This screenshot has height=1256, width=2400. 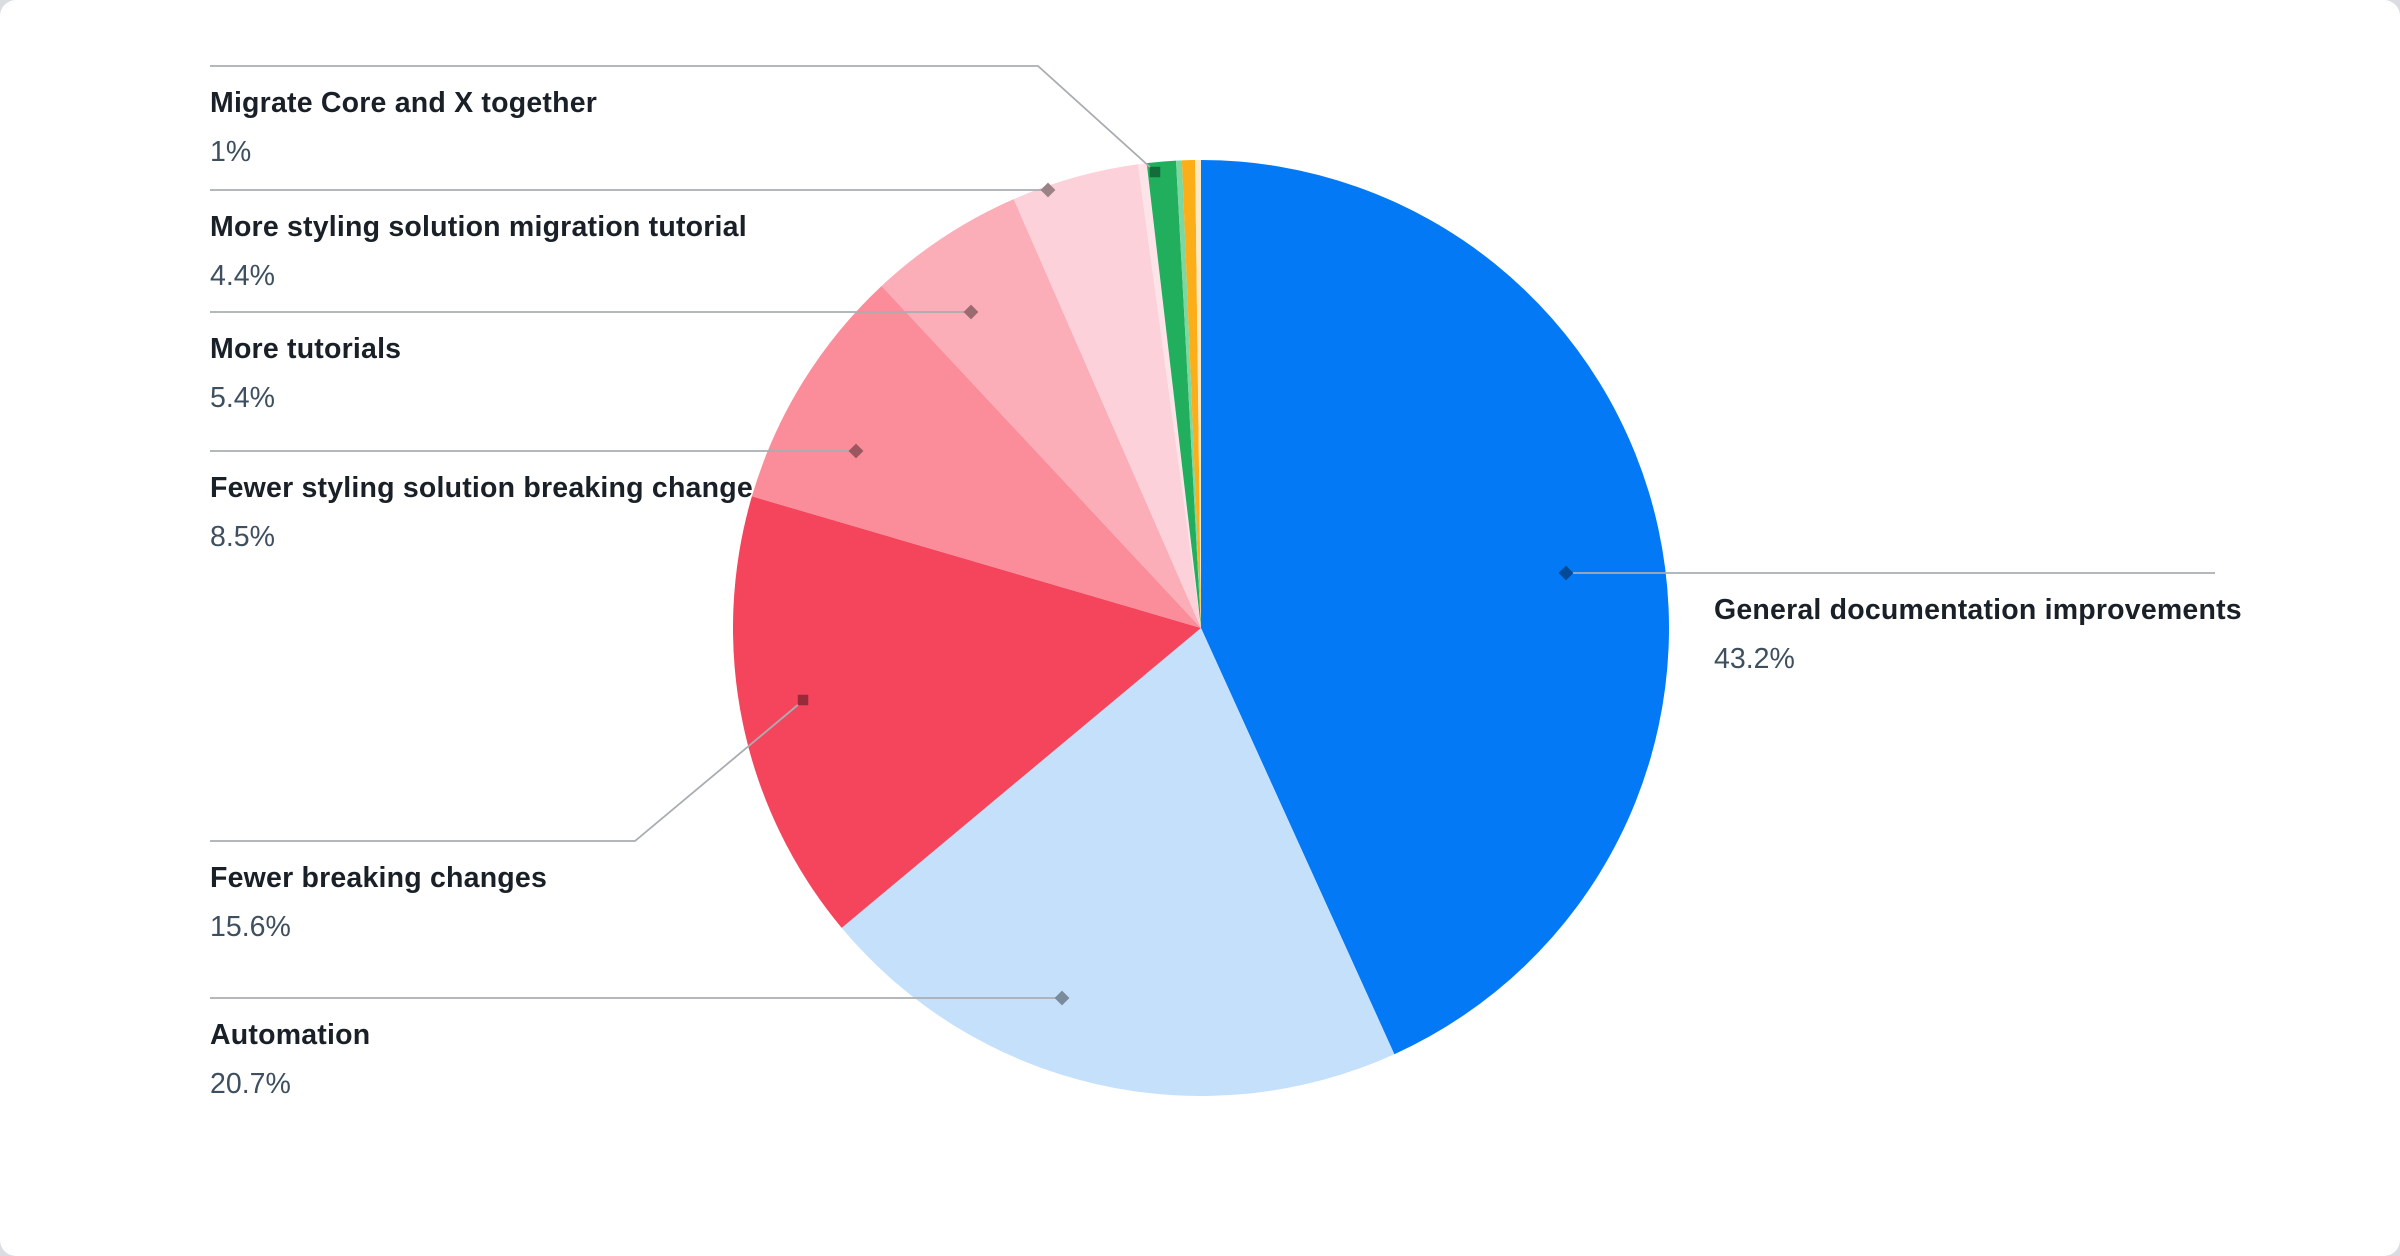 I want to click on callout-label: General documentation improvements, so click(x=1978, y=610).